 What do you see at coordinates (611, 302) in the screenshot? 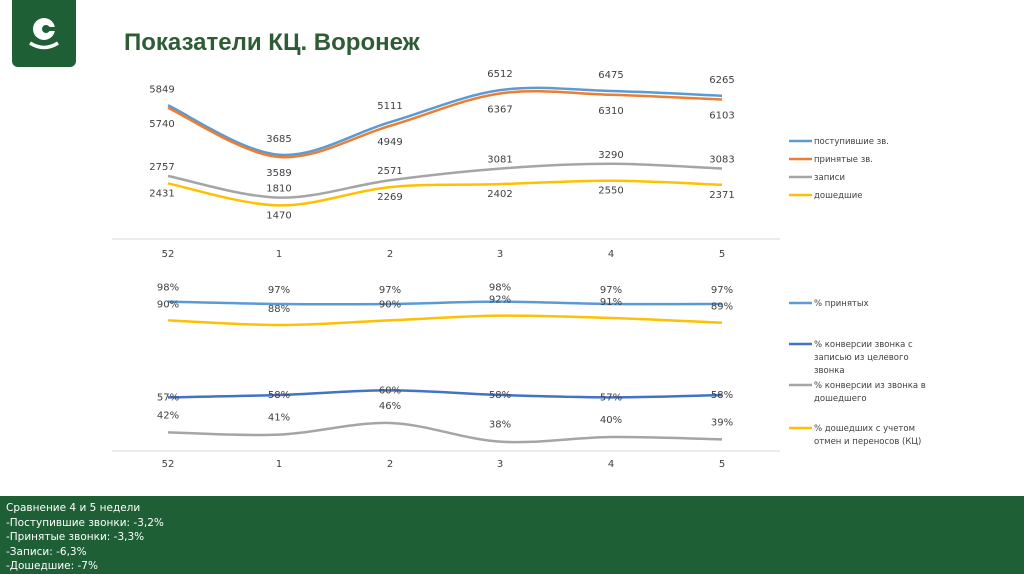
I see `data-label: 91%` at bounding box center [611, 302].